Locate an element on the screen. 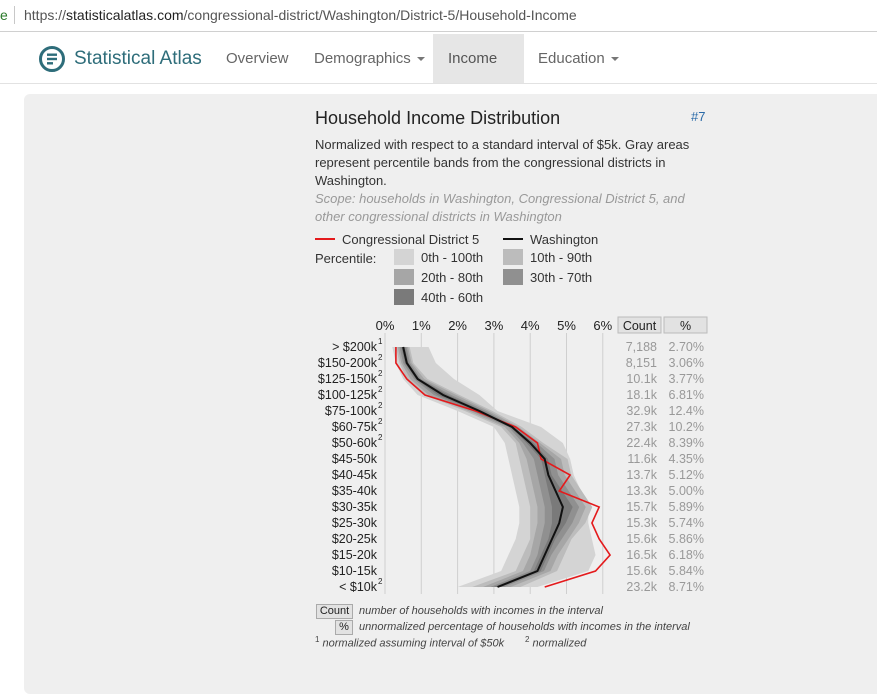 This screenshot has height=694, width=877. legend-district-label: Congressional District 5 is located at coordinates (411, 239).